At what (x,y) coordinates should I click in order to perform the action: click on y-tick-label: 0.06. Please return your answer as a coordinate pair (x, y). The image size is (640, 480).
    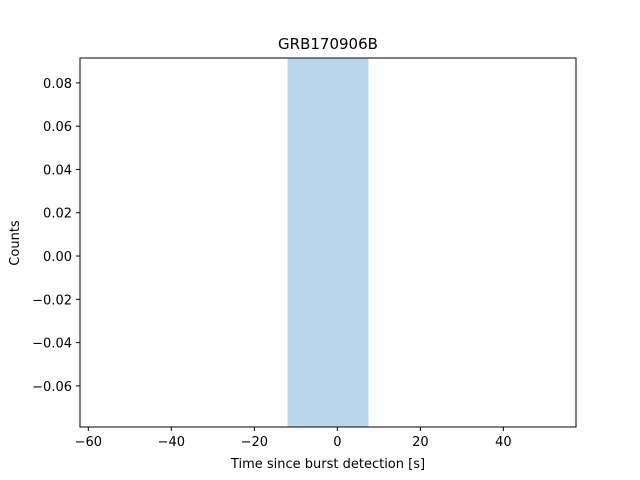
    Looking at the image, I should click on (57, 127).